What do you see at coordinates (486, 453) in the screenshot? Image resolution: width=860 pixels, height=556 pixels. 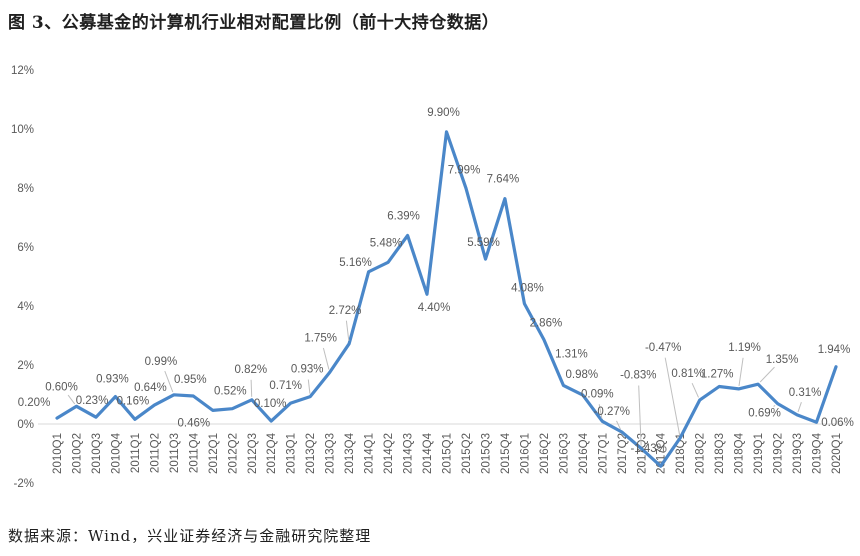 I see `x-tick-label: 2015Q3` at bounding box center [486, 453].